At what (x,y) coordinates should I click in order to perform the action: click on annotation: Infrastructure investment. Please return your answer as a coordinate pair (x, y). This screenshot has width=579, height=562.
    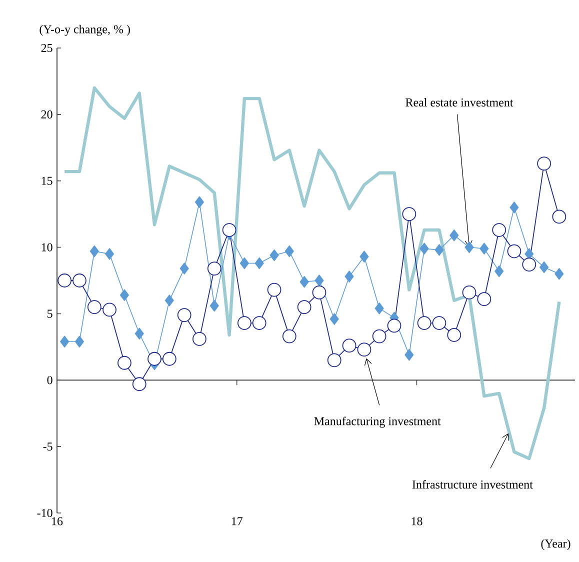
    Looking at the image, I should click on (472, 484).